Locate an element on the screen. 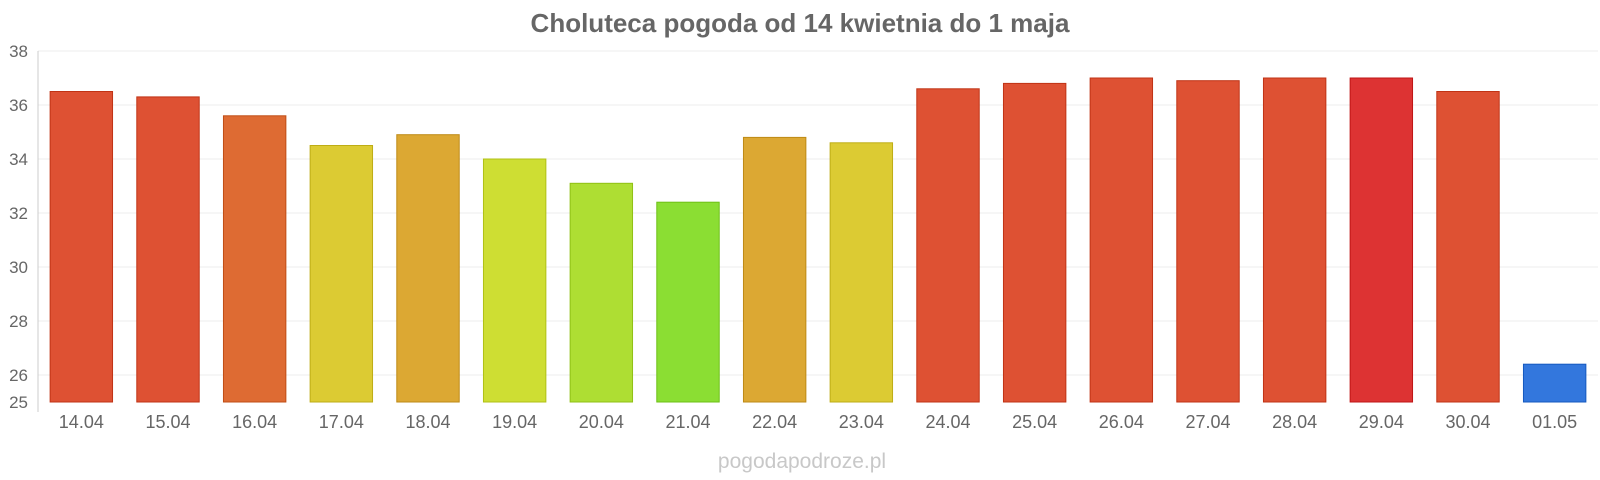 The width and height of the screenshot is (1600, 480). bar-29.04 is located at coordinates (1381, 240).